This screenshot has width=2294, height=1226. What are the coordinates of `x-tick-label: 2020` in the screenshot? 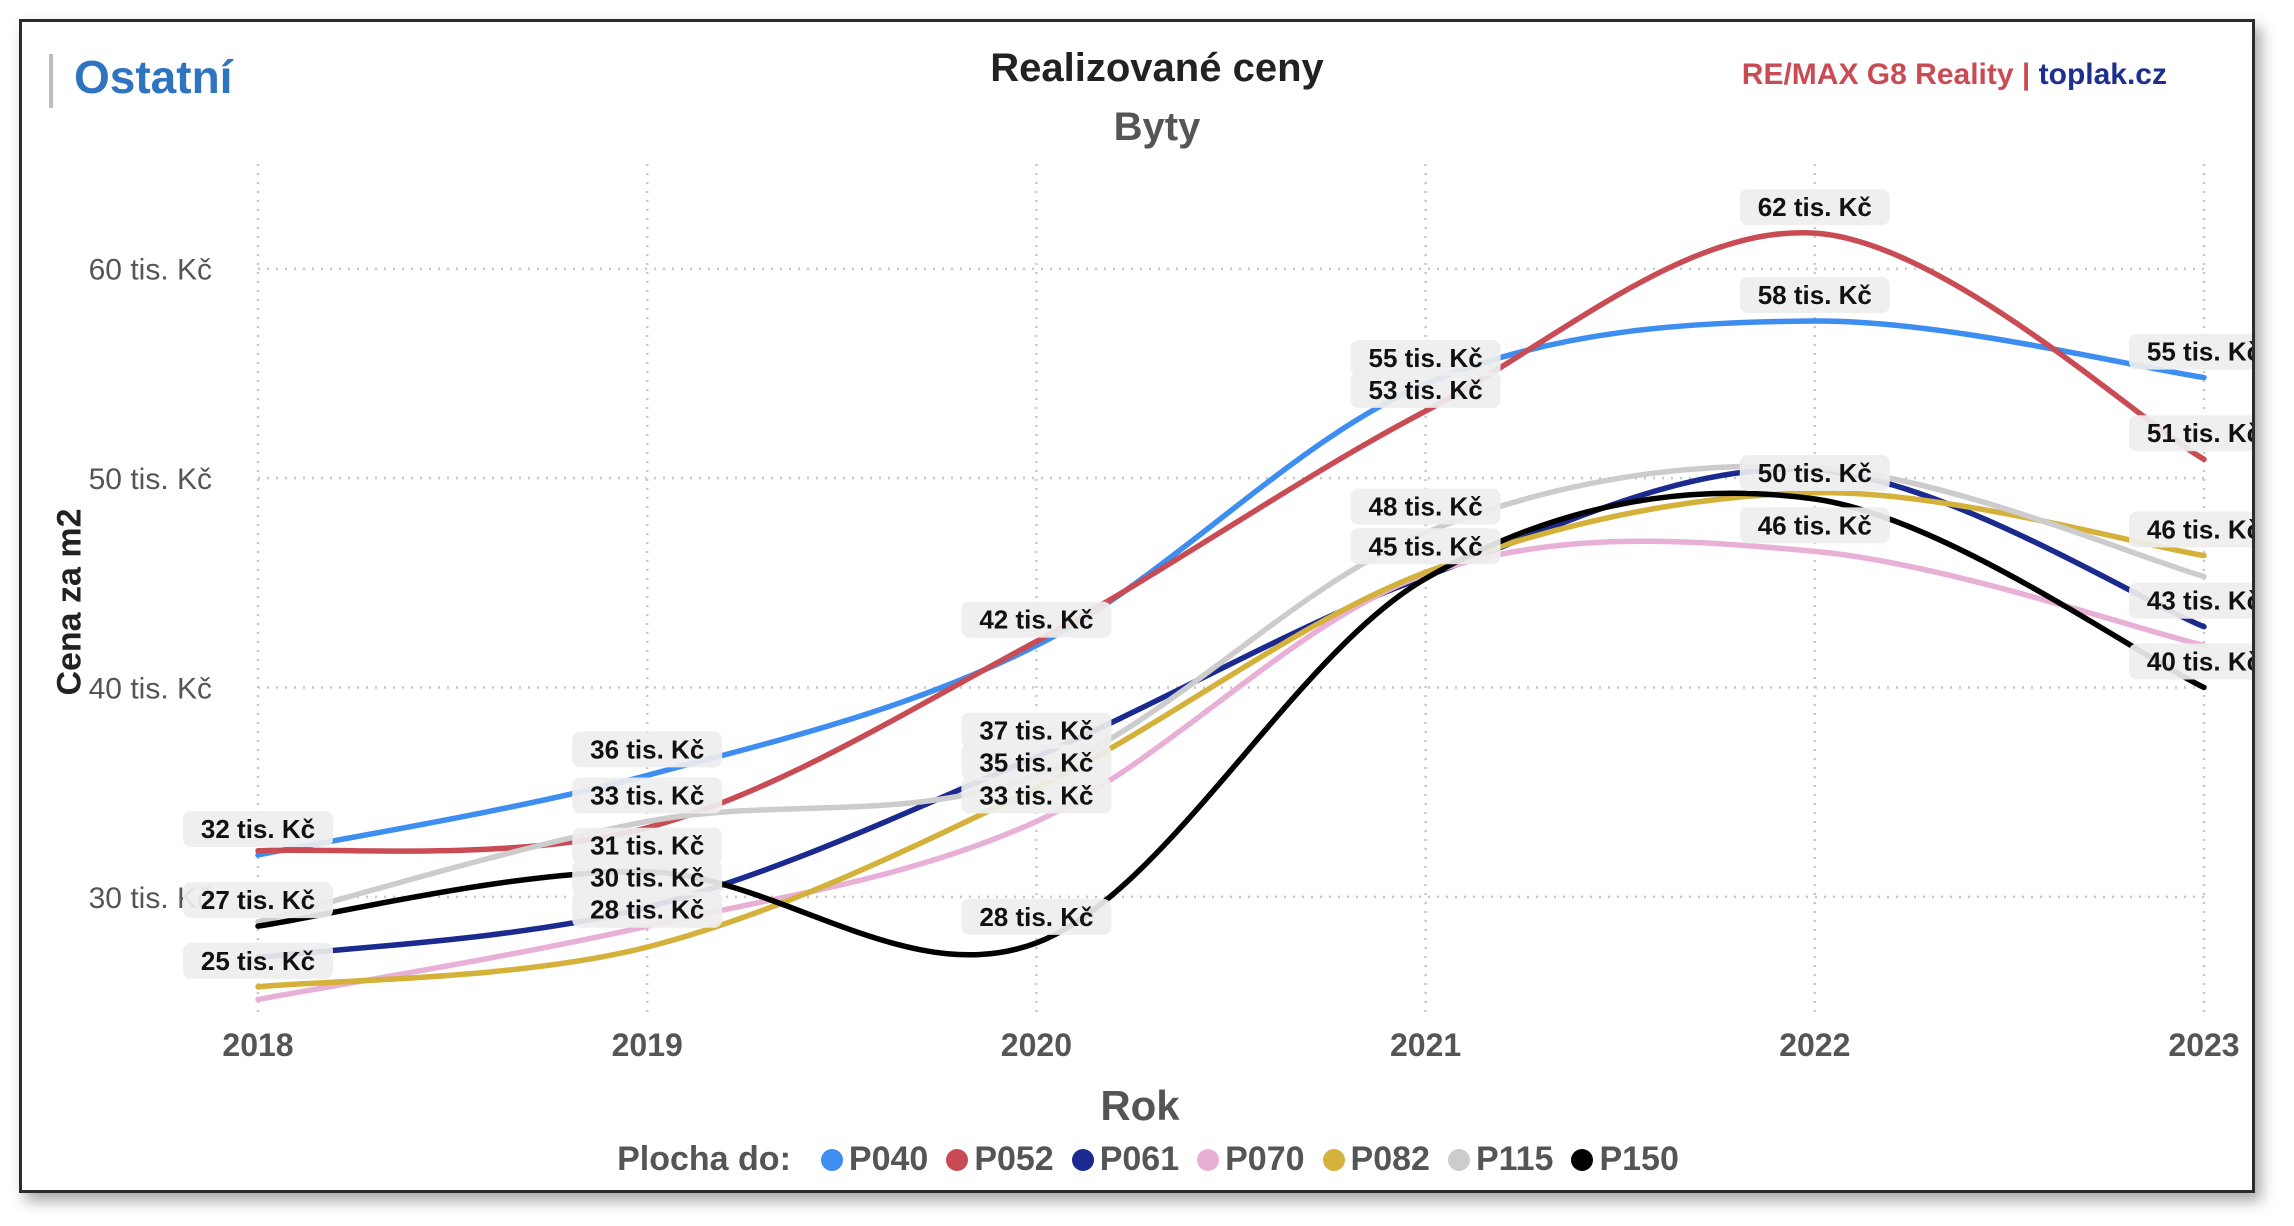 It's located at (1036, 1045).